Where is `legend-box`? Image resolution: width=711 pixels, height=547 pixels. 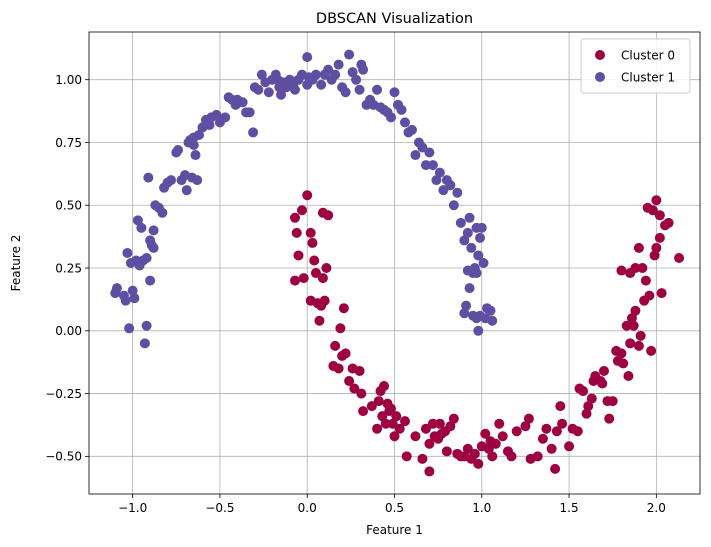 legend-box is located at coordinates (635, 66).